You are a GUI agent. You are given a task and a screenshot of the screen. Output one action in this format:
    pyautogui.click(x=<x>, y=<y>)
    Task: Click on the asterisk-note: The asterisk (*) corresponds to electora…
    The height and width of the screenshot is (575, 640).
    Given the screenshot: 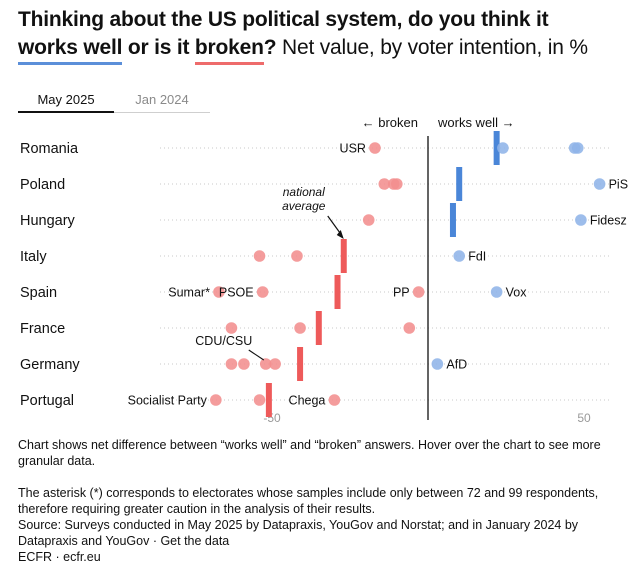 What is the action you would take?
    pyautogui.click(x=308, y=501)
    